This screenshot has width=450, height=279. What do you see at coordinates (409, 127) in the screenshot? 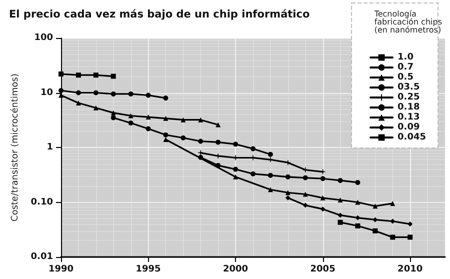
I see `legend-label: 0.09` at bounding box center [409, 127].